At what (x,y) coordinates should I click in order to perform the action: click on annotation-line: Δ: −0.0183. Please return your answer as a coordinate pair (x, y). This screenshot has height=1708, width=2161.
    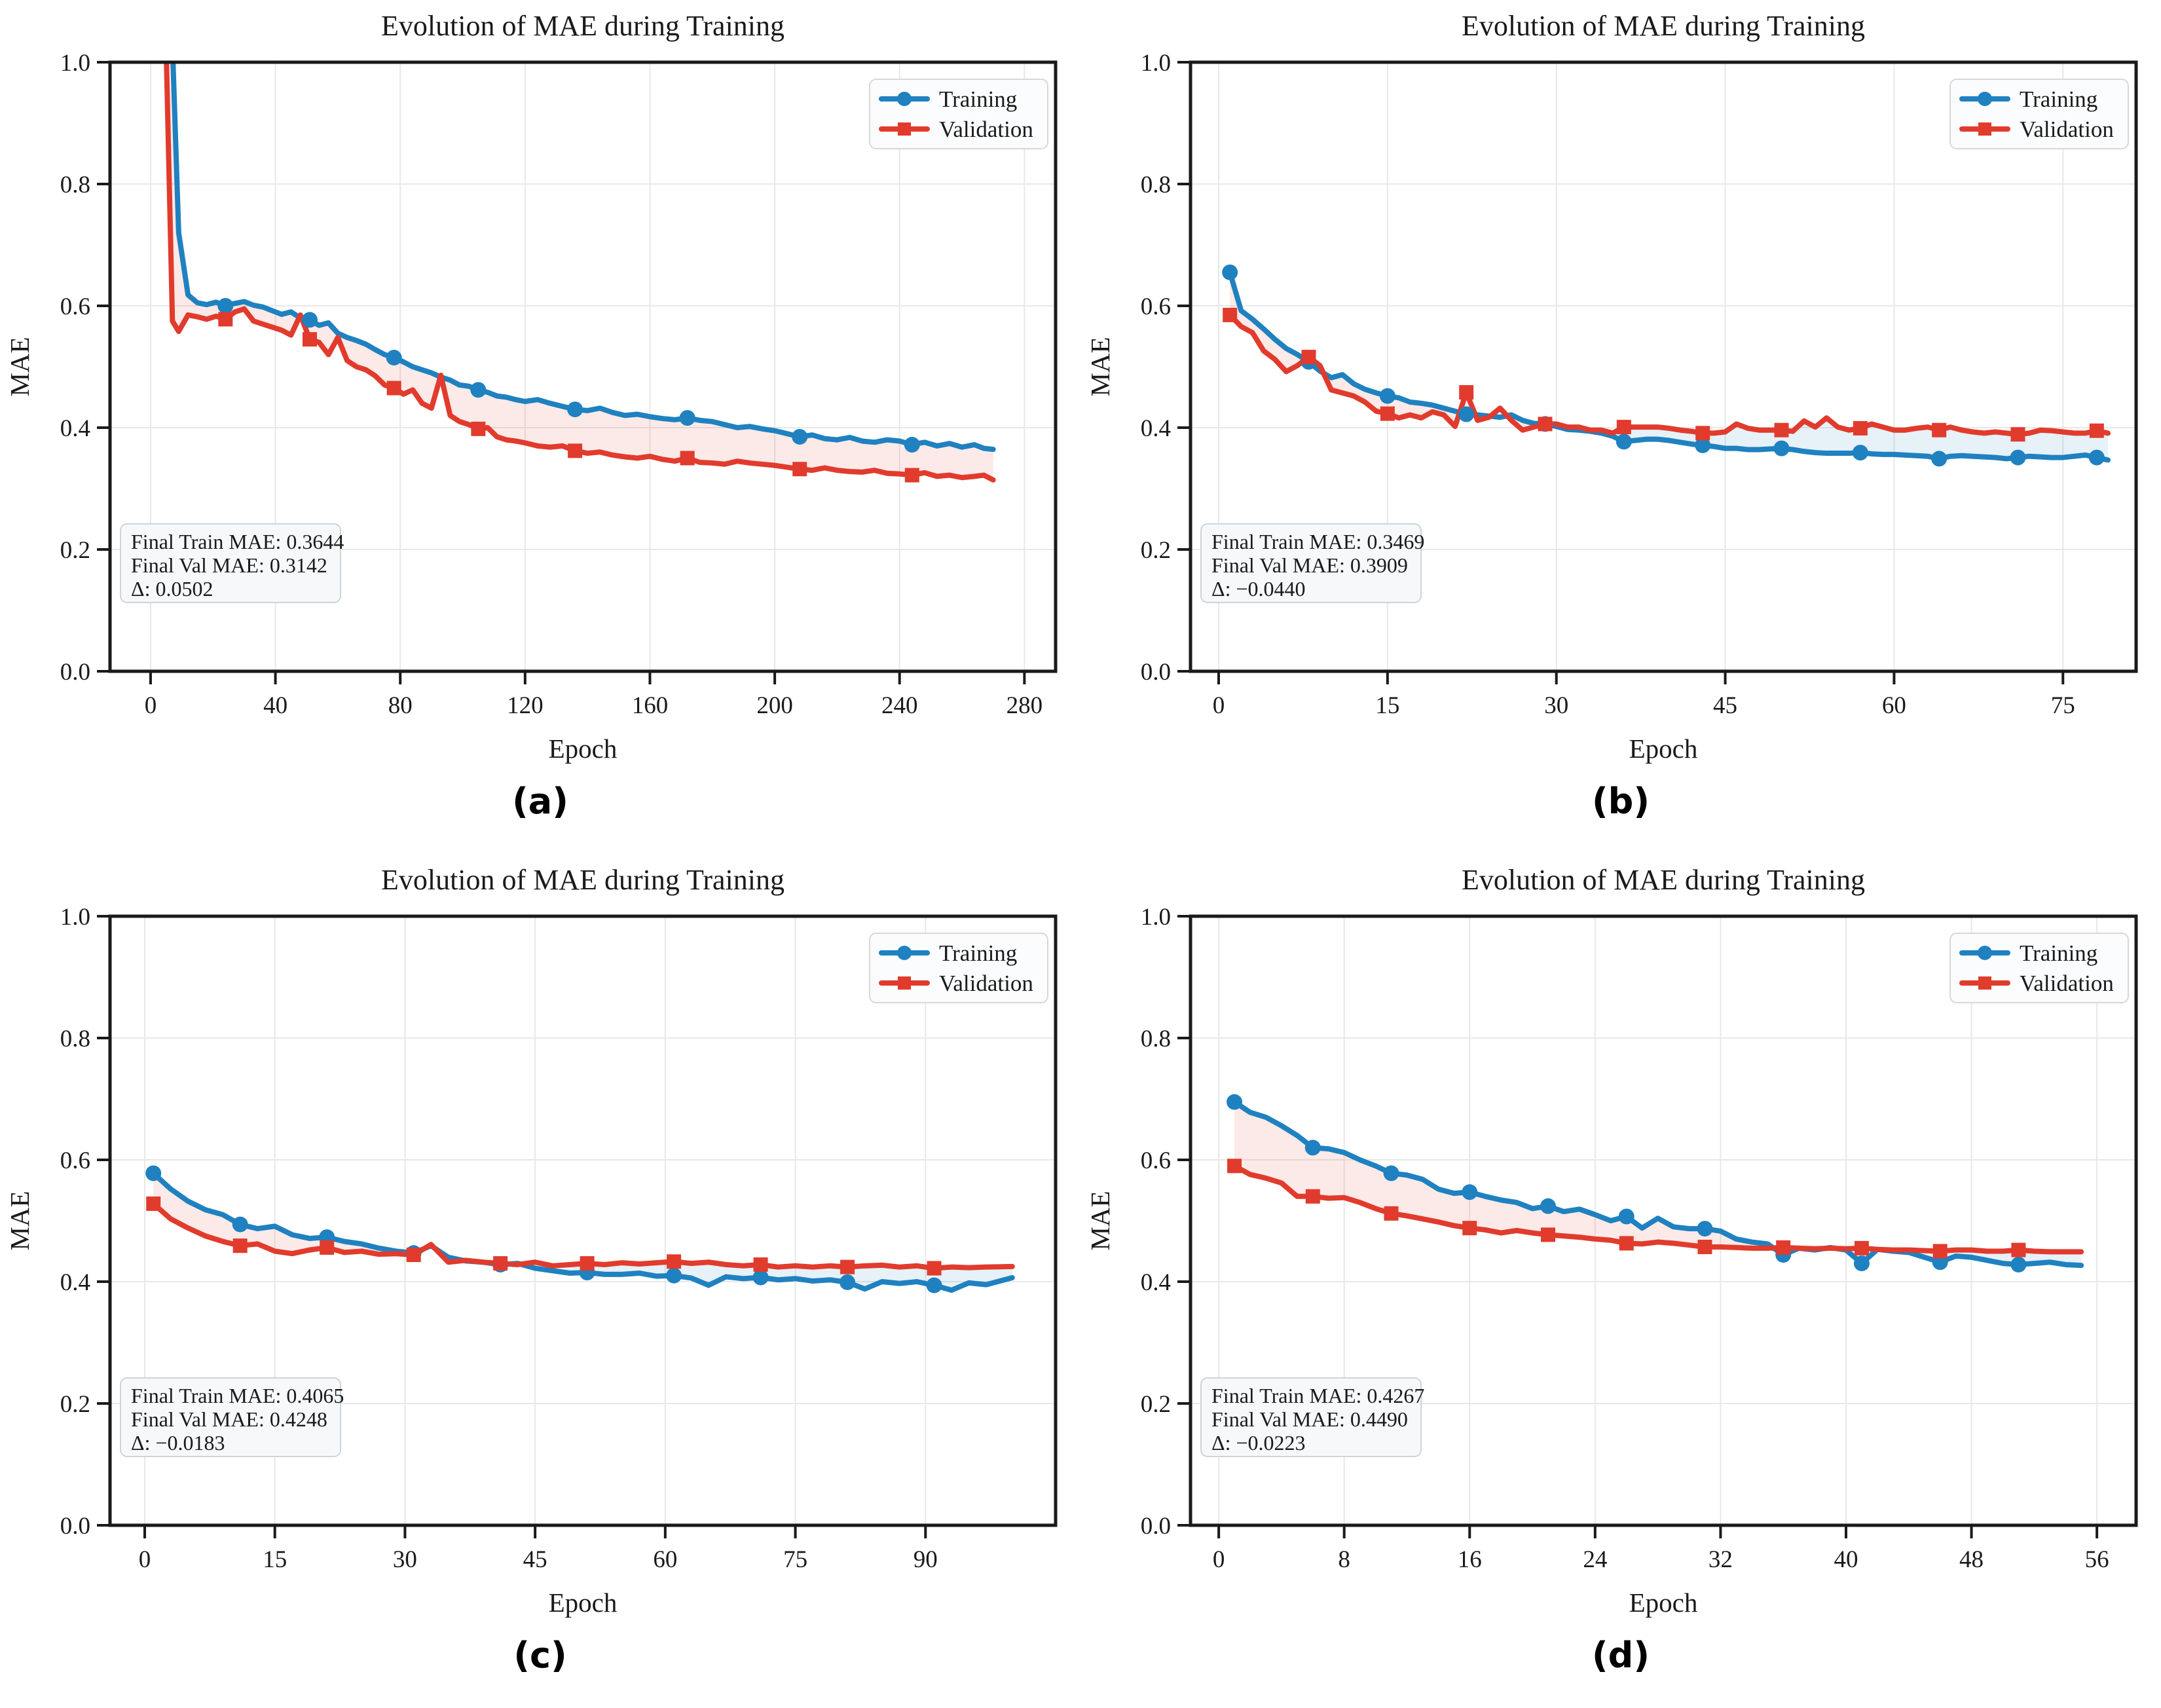
    Looking at the image, I should click on (178, 1443).